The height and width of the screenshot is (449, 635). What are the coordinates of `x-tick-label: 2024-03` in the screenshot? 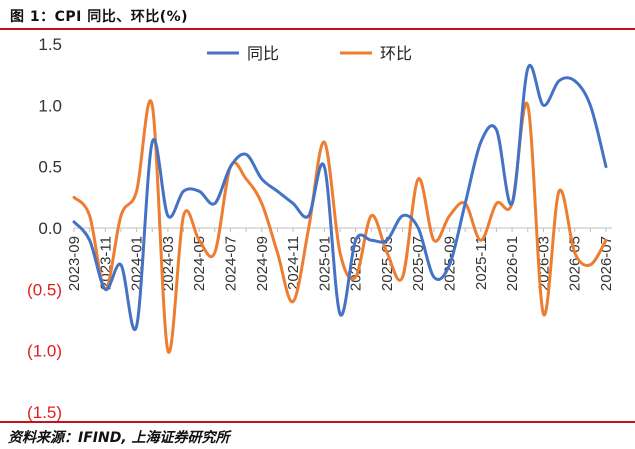 It's located at (168, 263).